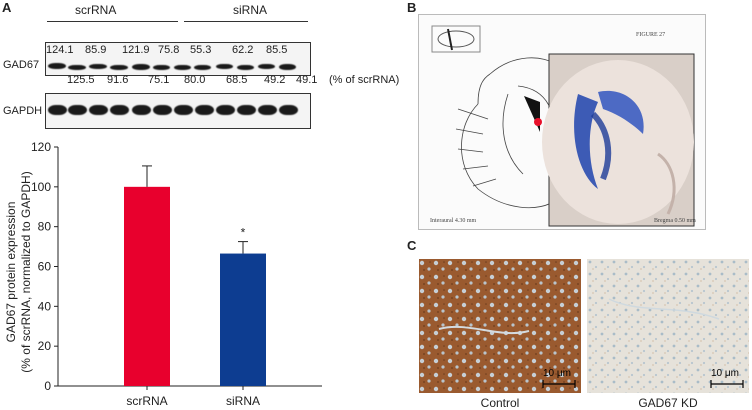 The image size is (752, 410). Describe the element at coordinates (250, 10) in the screenshot. I see `group-label-sirna: siRNA` at that location.